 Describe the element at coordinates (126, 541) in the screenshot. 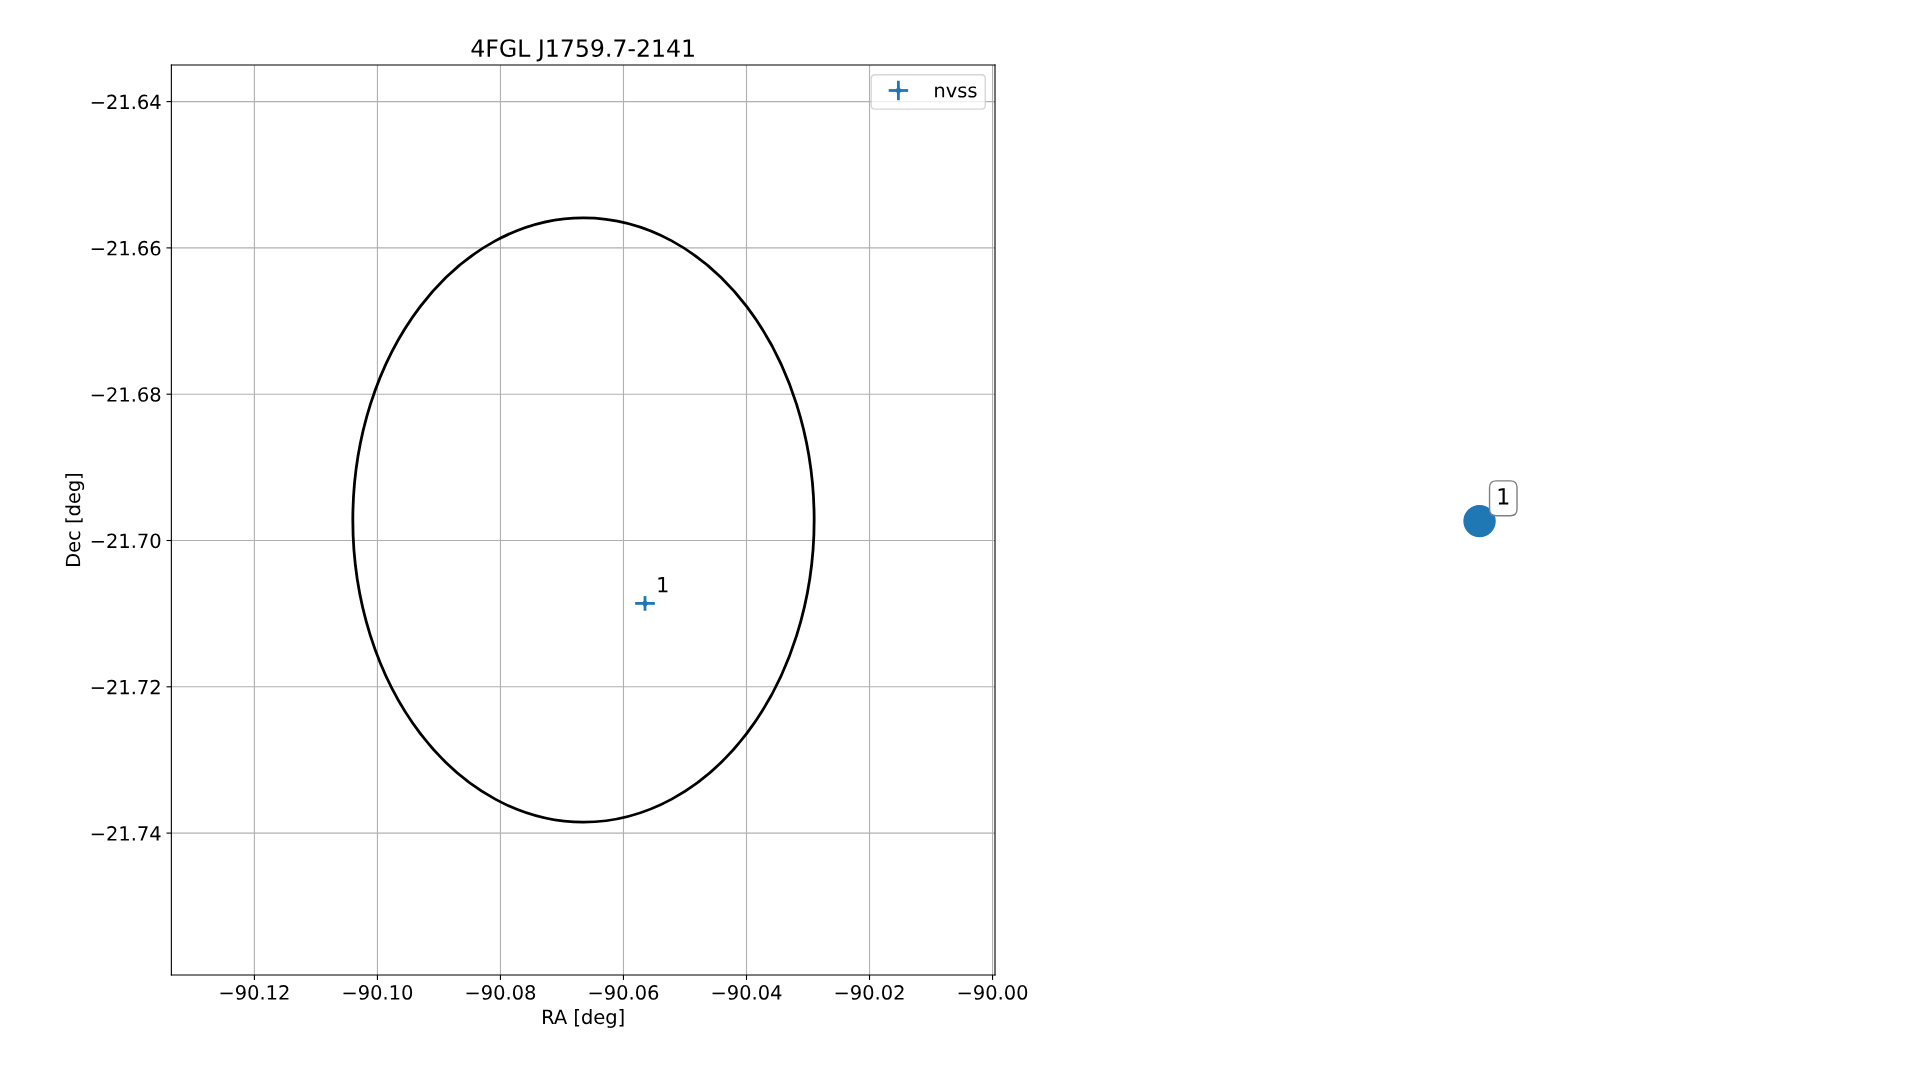

I see `y-tick-label: −21.70` at that location.